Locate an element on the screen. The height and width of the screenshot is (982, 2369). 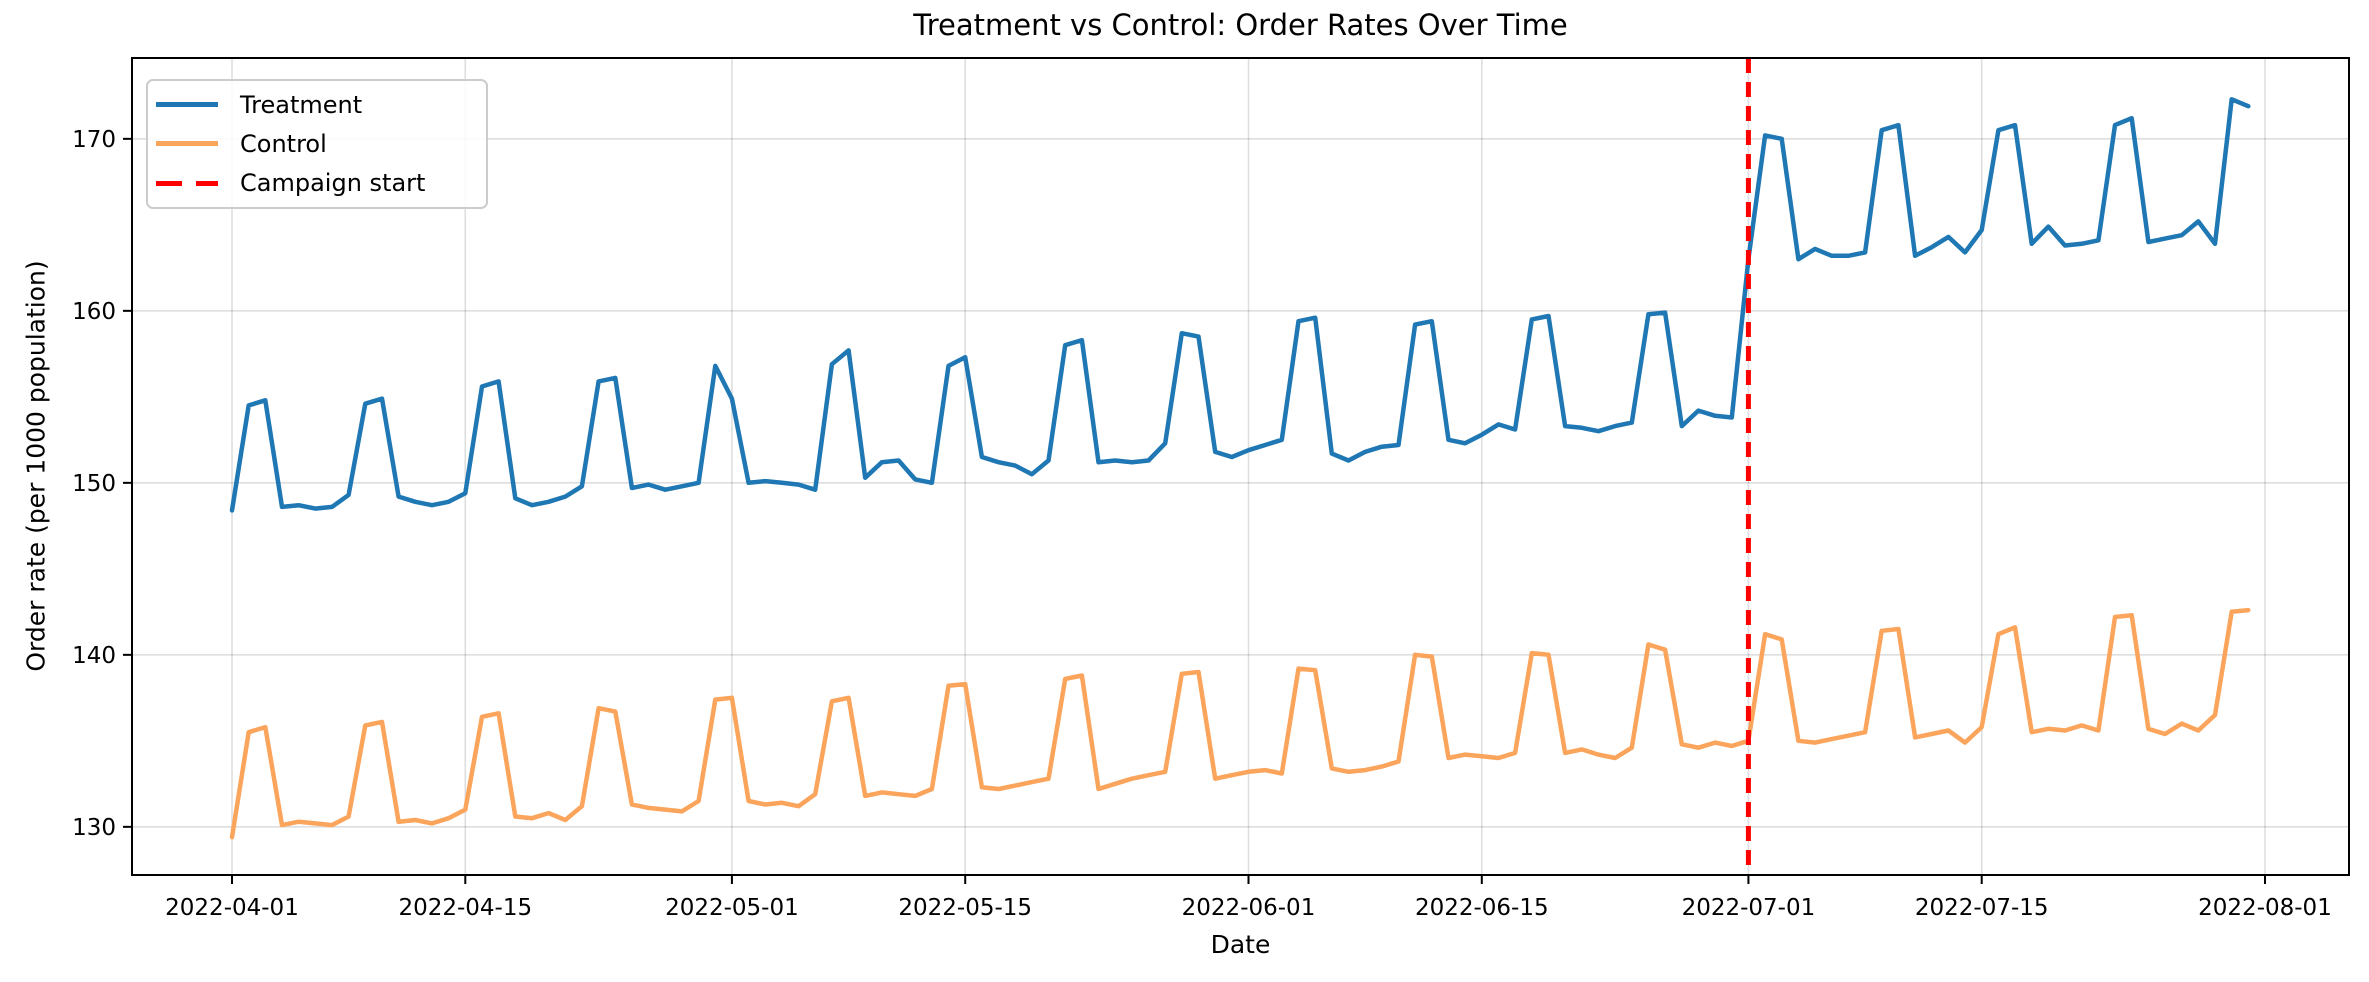
y-tick-label: 150 is located at coordinates (94, 484).